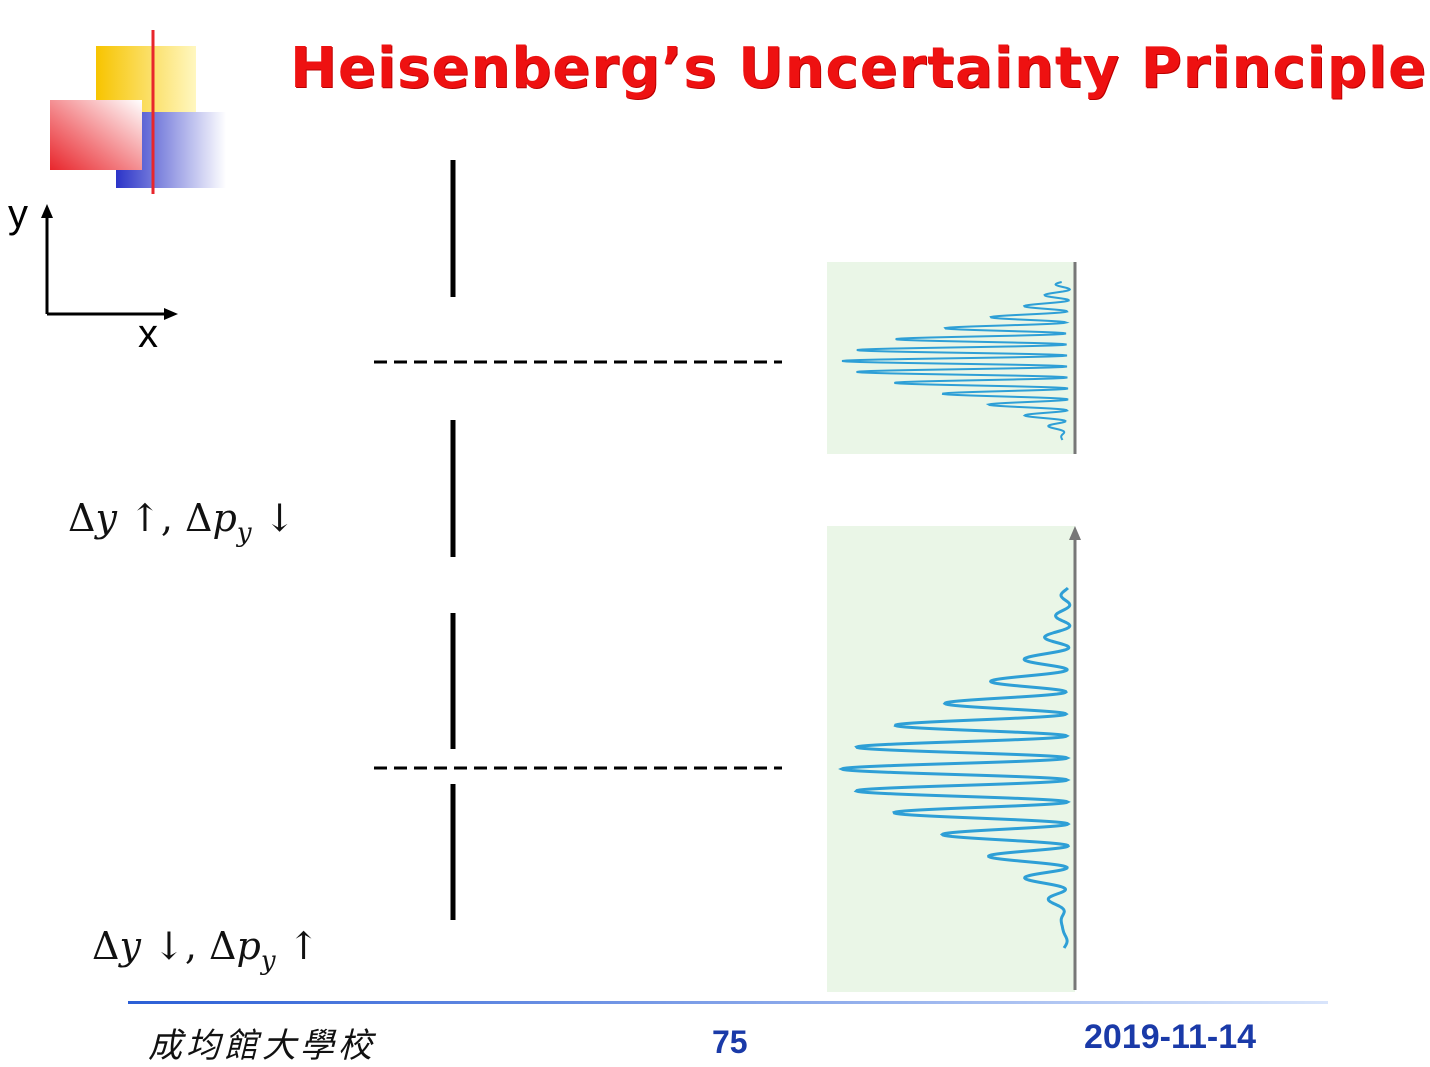 The width and height of the screenshot is (1430, 1067). What do you see at coordinates (205, 950) in the screenshot?
I see `uncertainty-relation-narrow: Δy ↓, Δpy ↑` at bounding box center [205, 950].